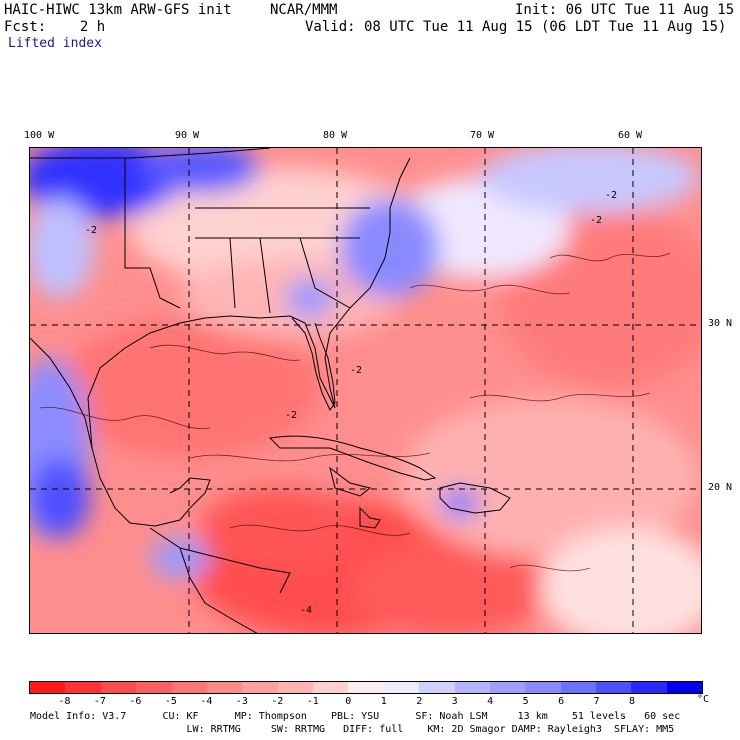 The height and width of the screenshot is (740, 740). Describe the element at coordinates (720, 487) in the screenshot. I see `lat-label-20n: 20 N` at that location.